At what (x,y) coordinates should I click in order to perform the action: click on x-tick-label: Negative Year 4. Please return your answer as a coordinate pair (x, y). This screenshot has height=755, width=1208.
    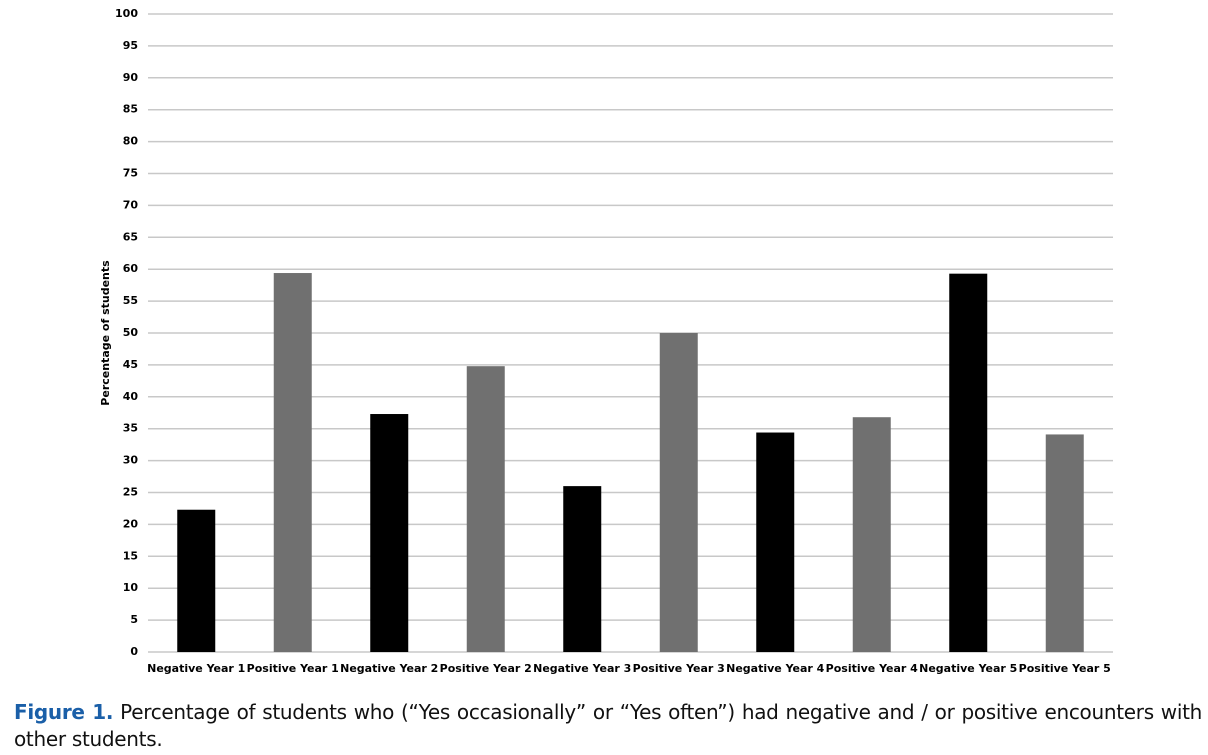
    Looking at the image, I should click on (775, 668).